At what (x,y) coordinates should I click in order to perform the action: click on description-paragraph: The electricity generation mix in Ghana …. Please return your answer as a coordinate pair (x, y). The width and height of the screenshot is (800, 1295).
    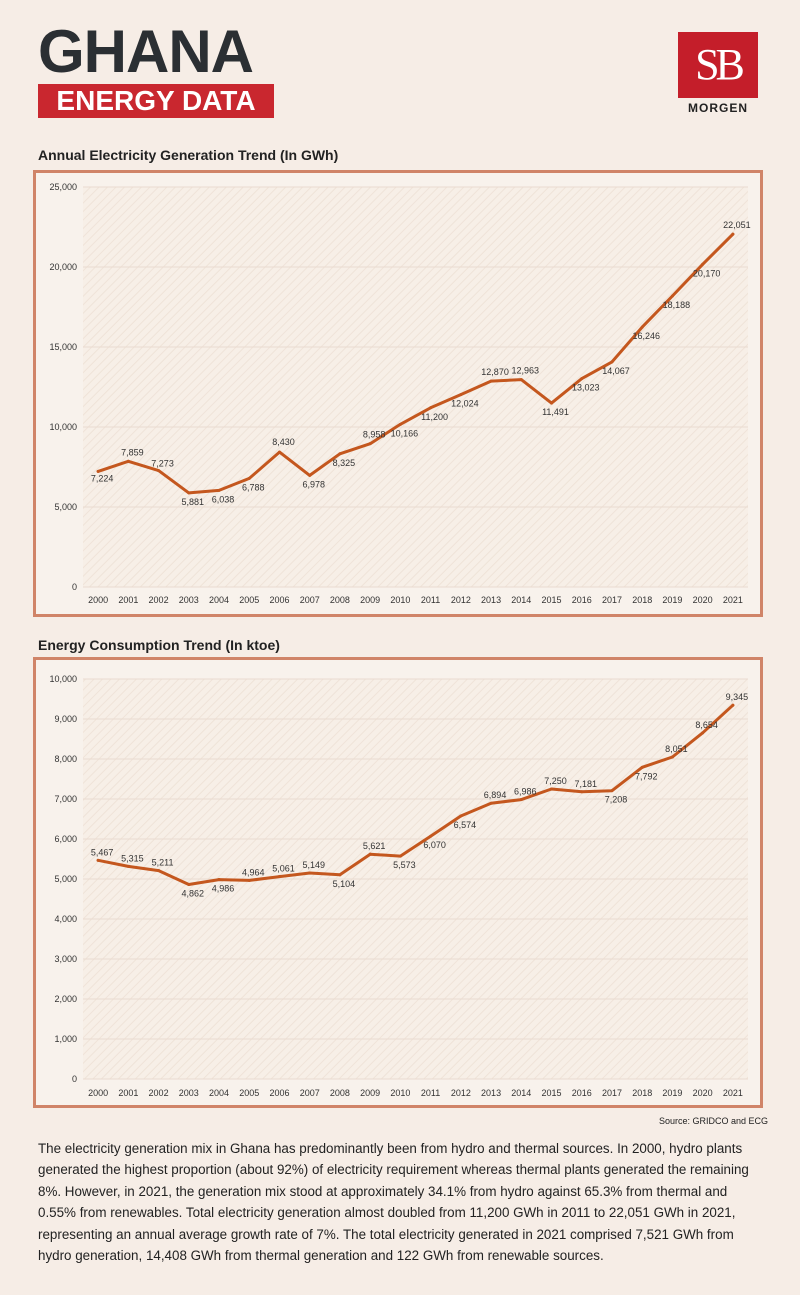
    Looking at the image, I should click on (393, 1202).